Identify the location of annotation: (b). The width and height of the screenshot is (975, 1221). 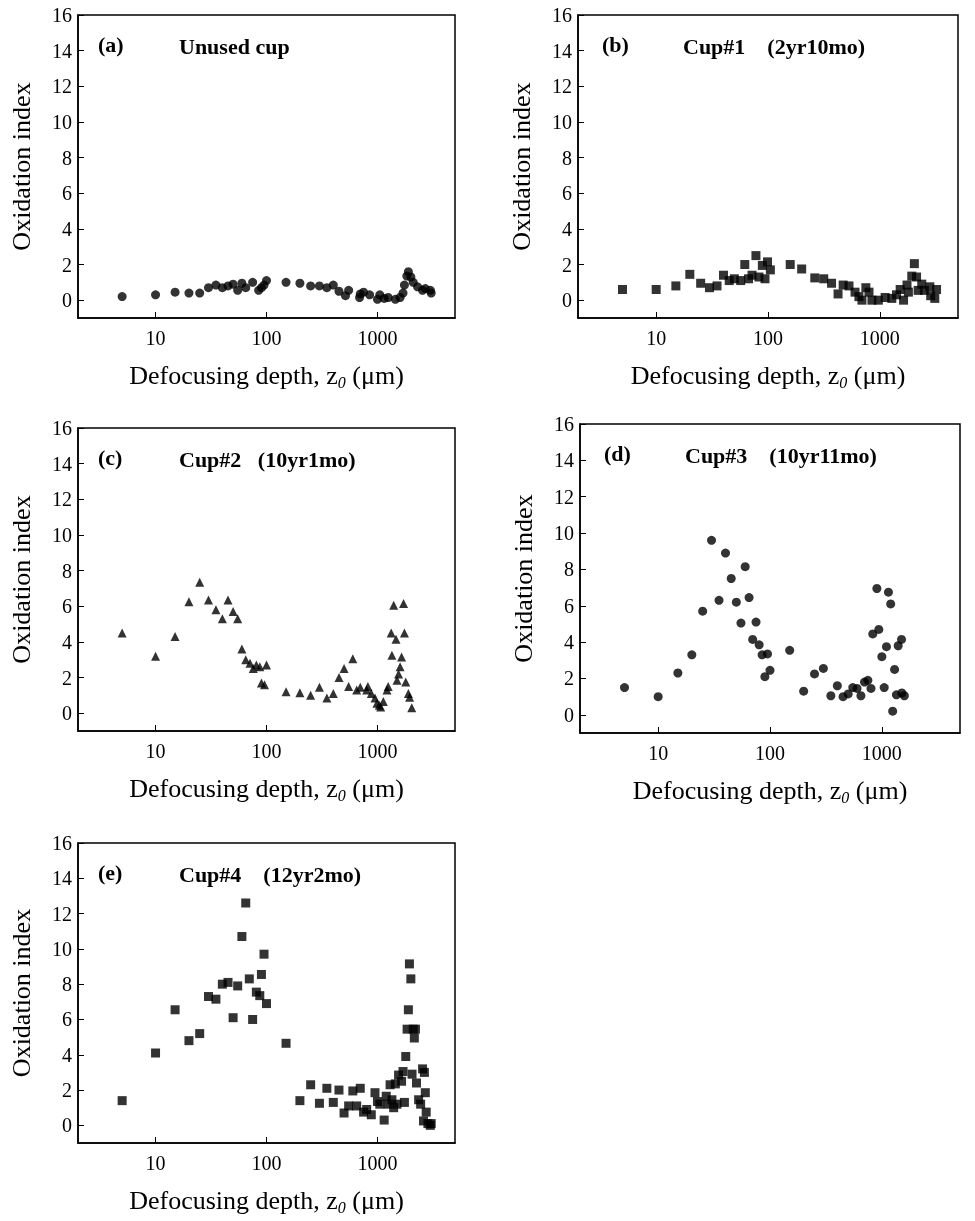
(615, 44).